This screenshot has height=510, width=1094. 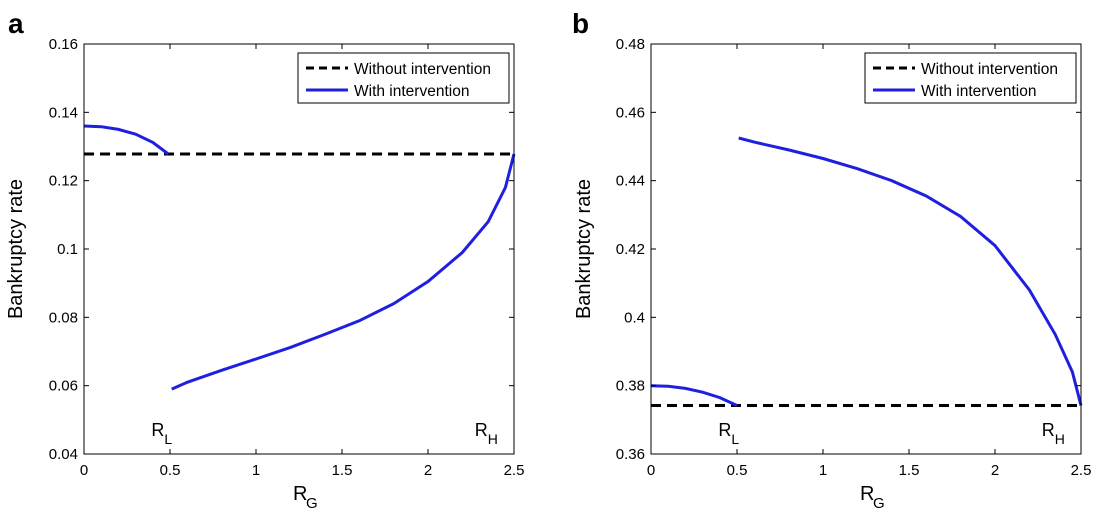 I want to click on y-tick-label: 0.16, so click(x=63, y=44).